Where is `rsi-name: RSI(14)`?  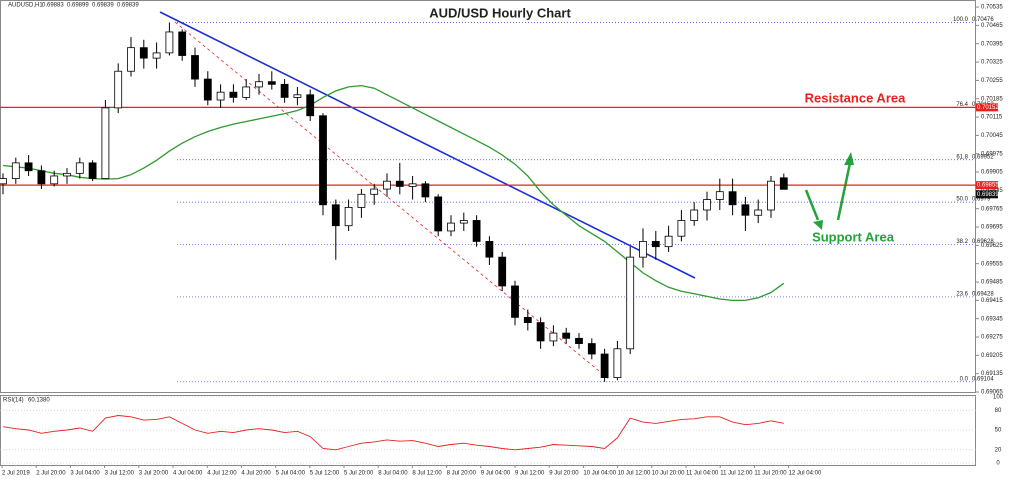
rsi-name: RSI(14) is located at coordinates (13, 401).